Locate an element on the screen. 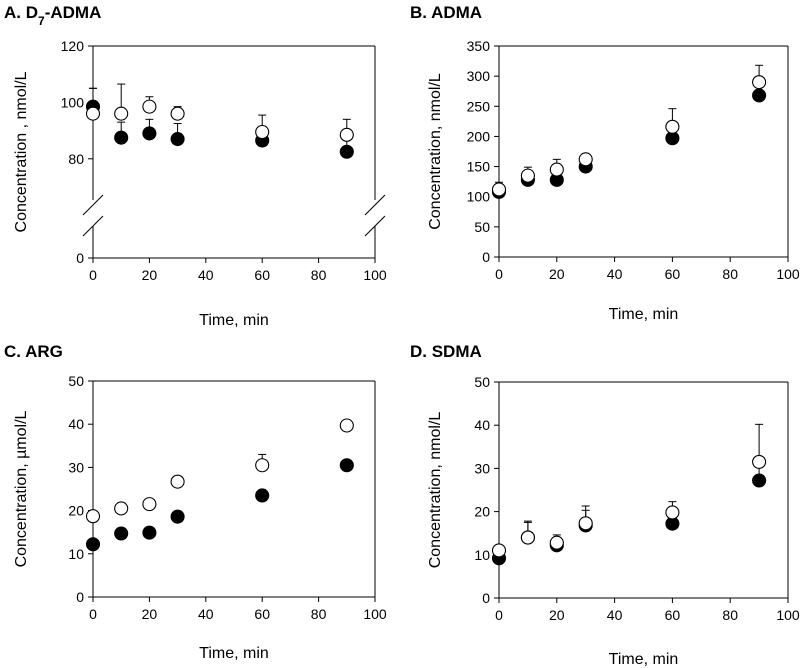  panel-title: D. SDMA is located at coordinates (446, 351).